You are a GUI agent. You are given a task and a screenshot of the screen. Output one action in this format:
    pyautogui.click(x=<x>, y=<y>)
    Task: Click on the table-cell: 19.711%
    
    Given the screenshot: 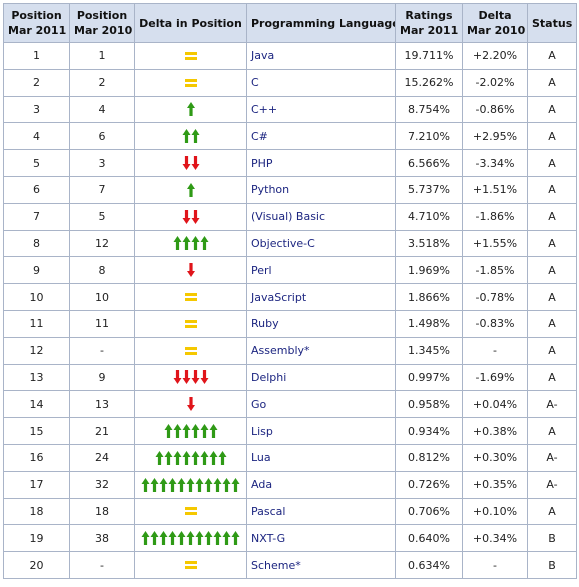 What is the action you would take?
    pyautogui.click(x=429, y=56)
    